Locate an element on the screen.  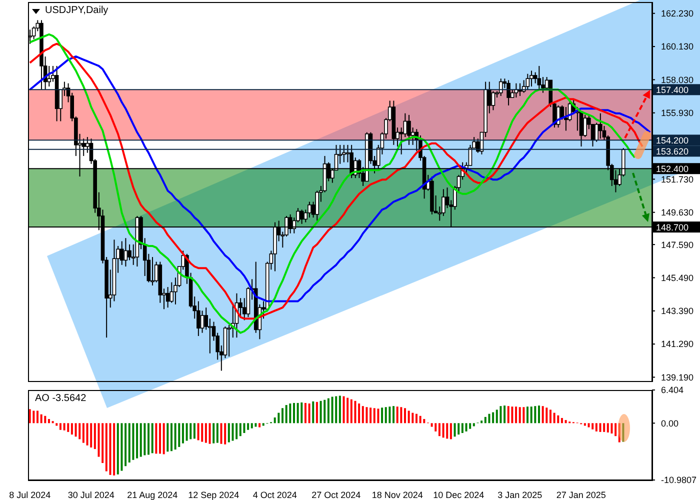
x-tick-label: 27 Oct 2024 is located at coordinates (336, 495).